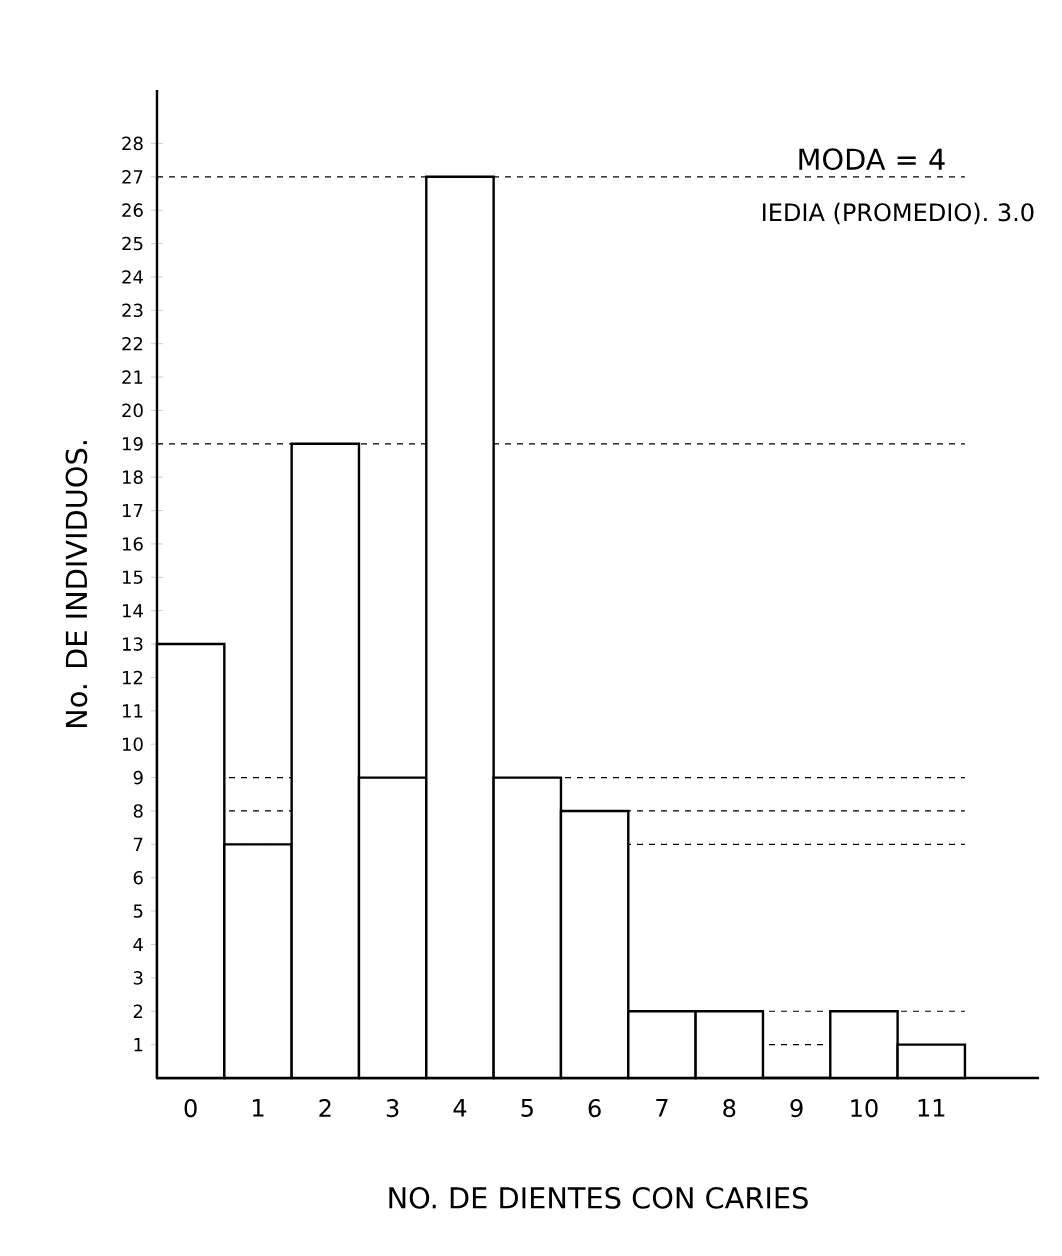 The height and width of the screenshot is (1256, 1062). What do you see at coordinates (729, 1108) in the screenshot?
I see `x-tick-label: 8` at bounding box center [729, 1108].